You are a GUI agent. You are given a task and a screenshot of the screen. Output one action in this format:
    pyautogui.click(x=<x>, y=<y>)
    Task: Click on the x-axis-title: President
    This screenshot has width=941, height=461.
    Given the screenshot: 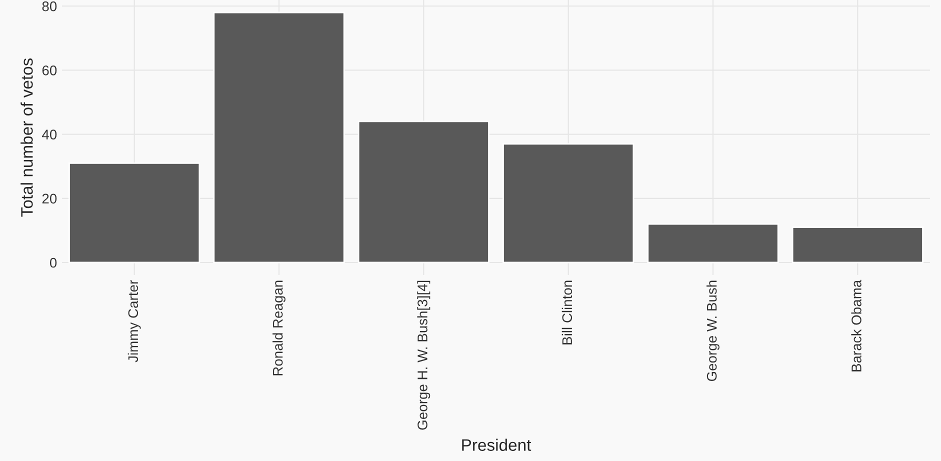 What is the action you would take?
    pyautogui.click(x=497, y=444)
    